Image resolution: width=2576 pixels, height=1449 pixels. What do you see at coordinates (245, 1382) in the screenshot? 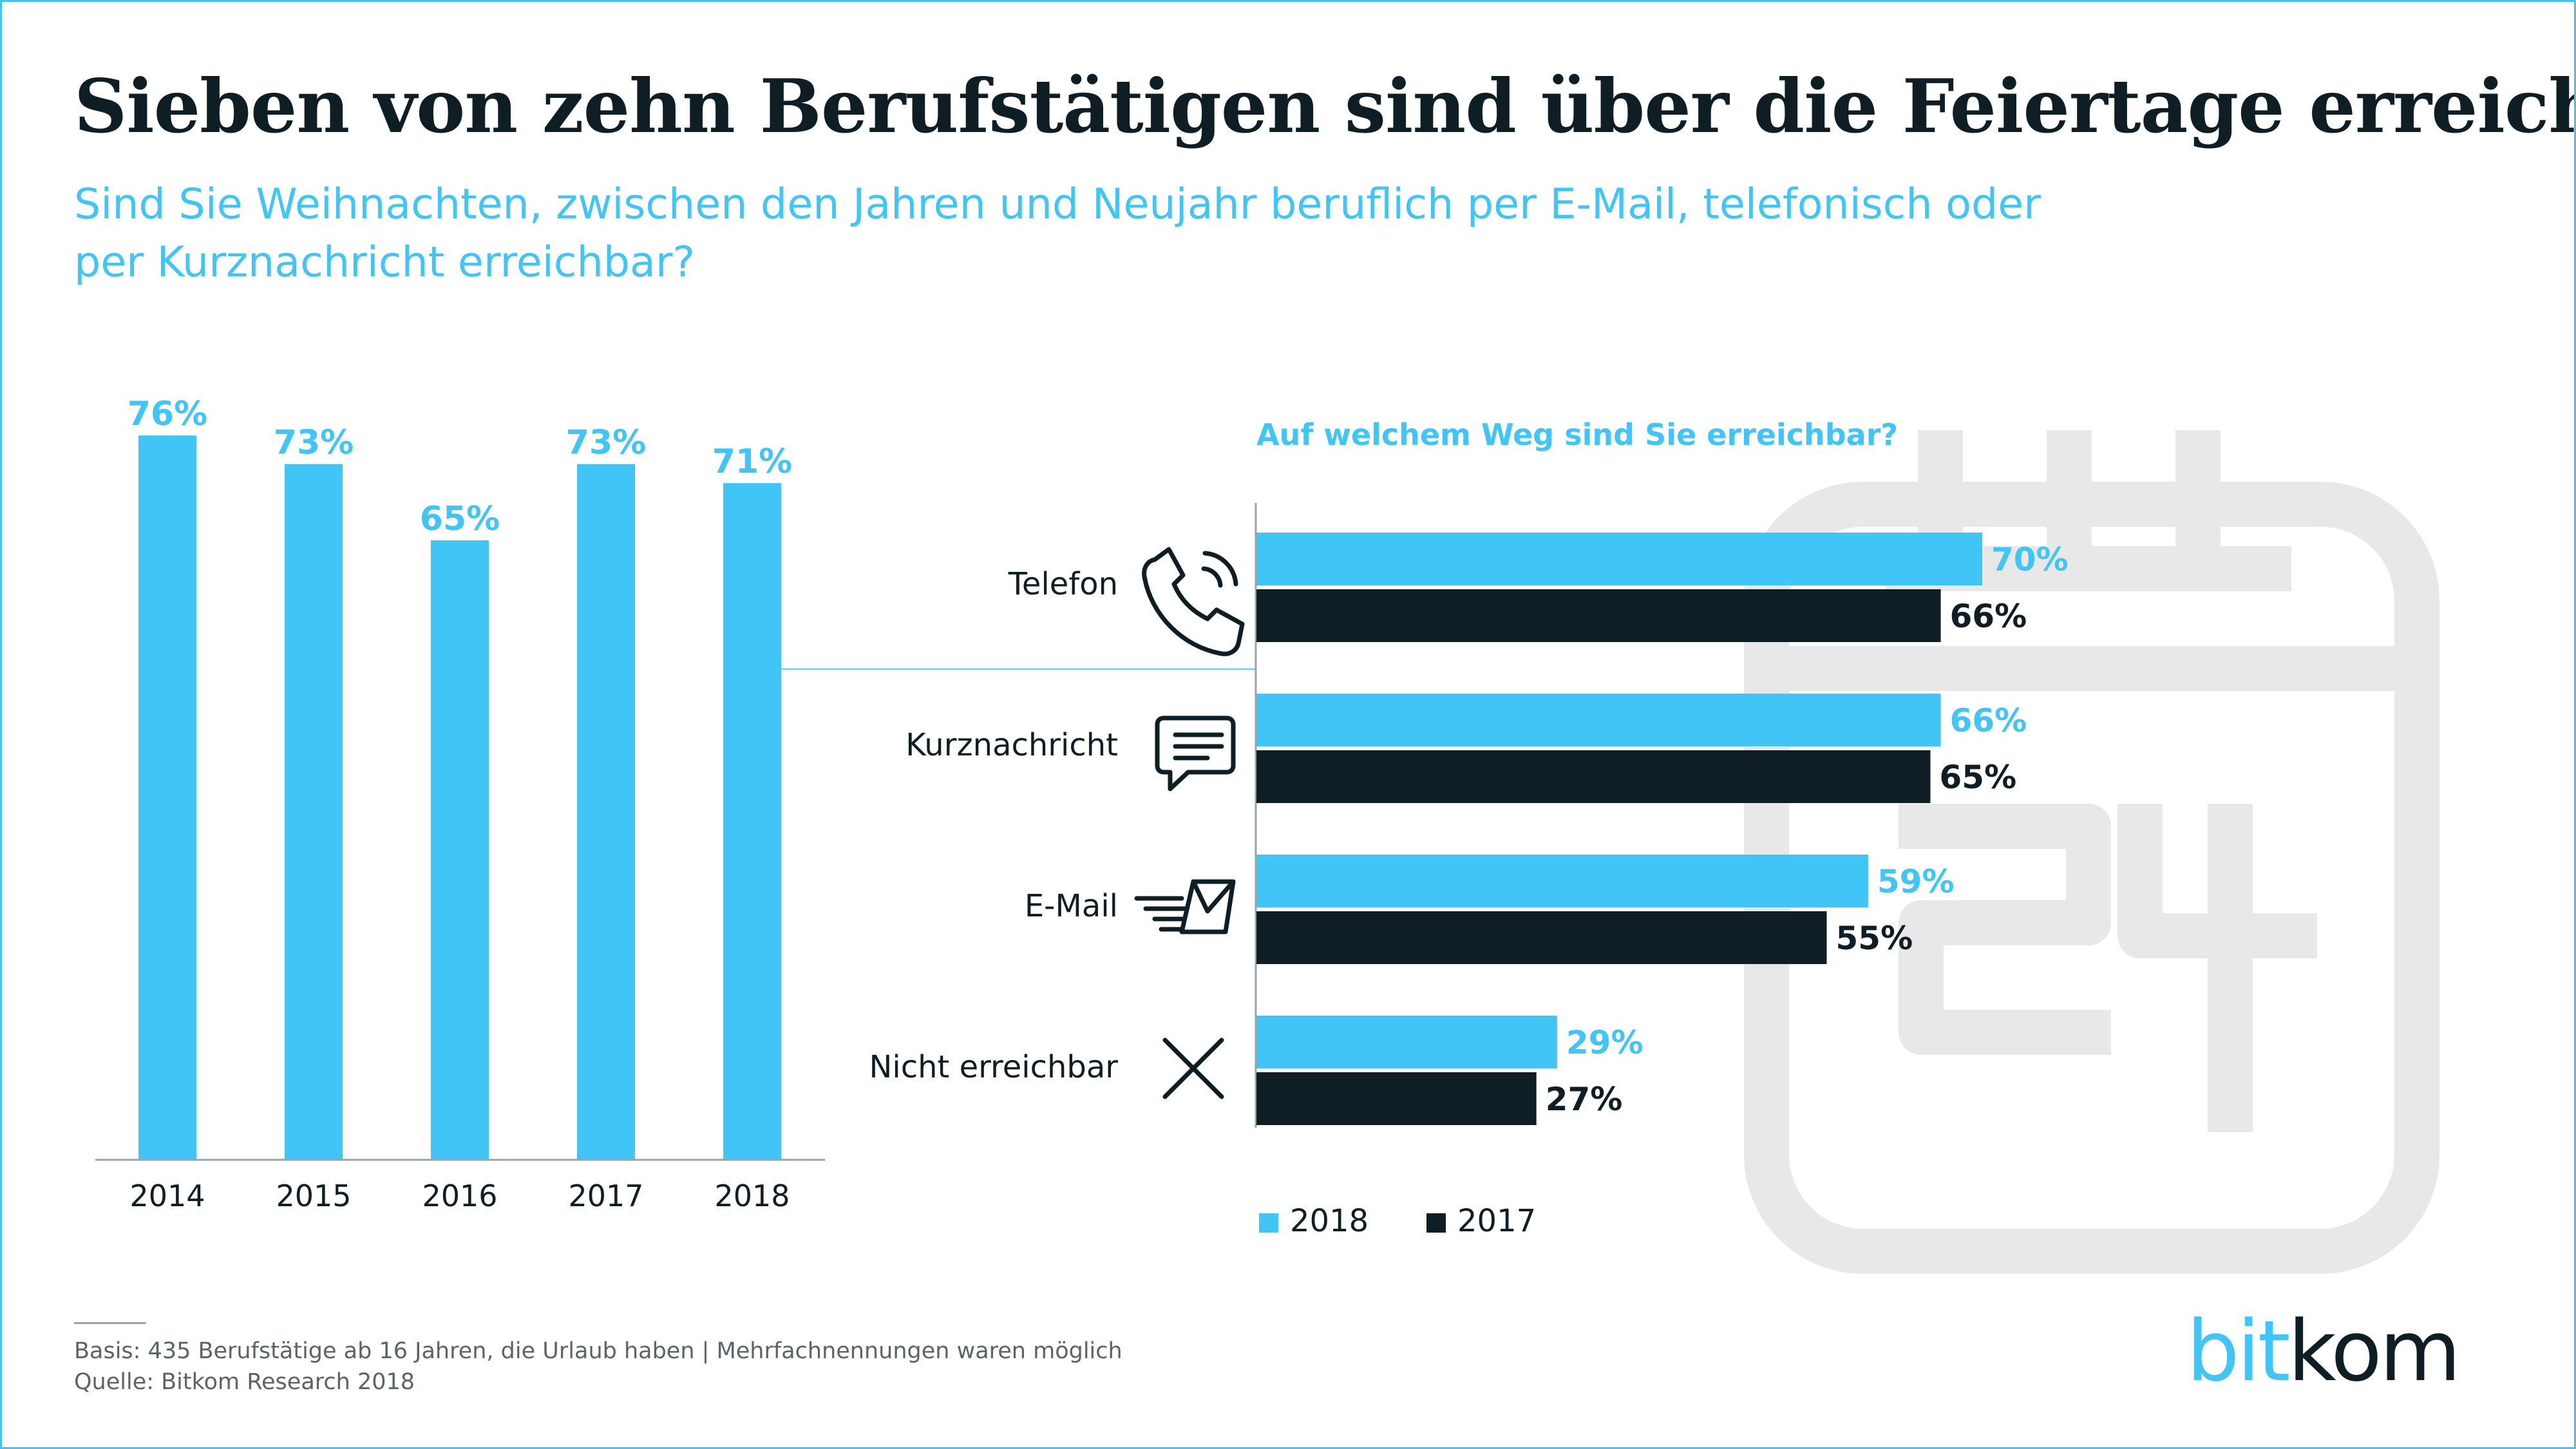
I see `footnote-source: Quelle: Bitkom Research 2018` at bounding box center [245, 1382].